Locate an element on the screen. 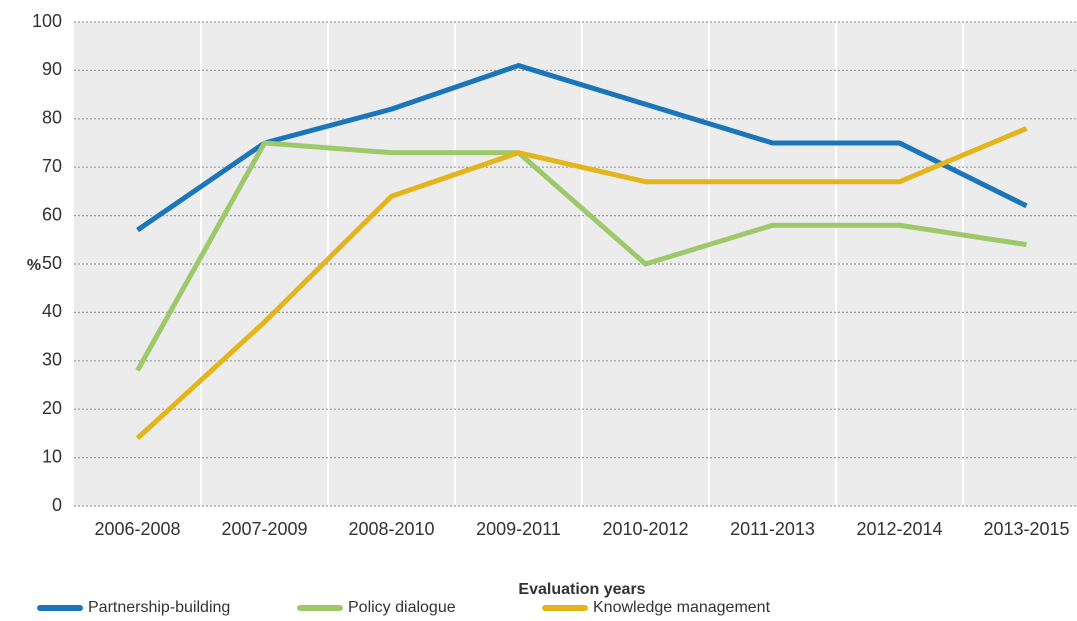  y-tick-label: 10 is located at coordinates (52, 456).